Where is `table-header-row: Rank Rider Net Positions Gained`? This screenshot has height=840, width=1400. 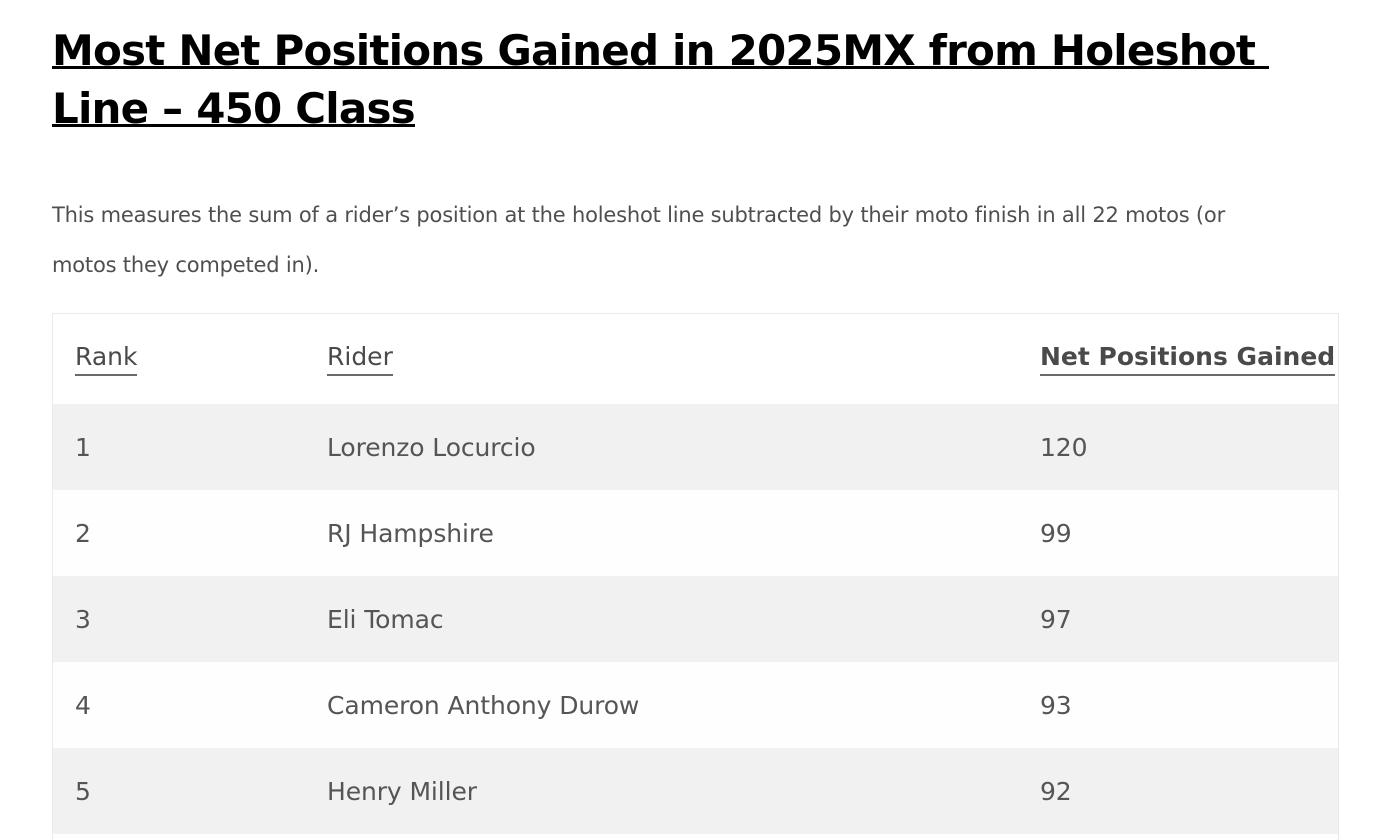
table-header-row: Rank Rider Net Positions Gained is located at coordinates (695, 359).